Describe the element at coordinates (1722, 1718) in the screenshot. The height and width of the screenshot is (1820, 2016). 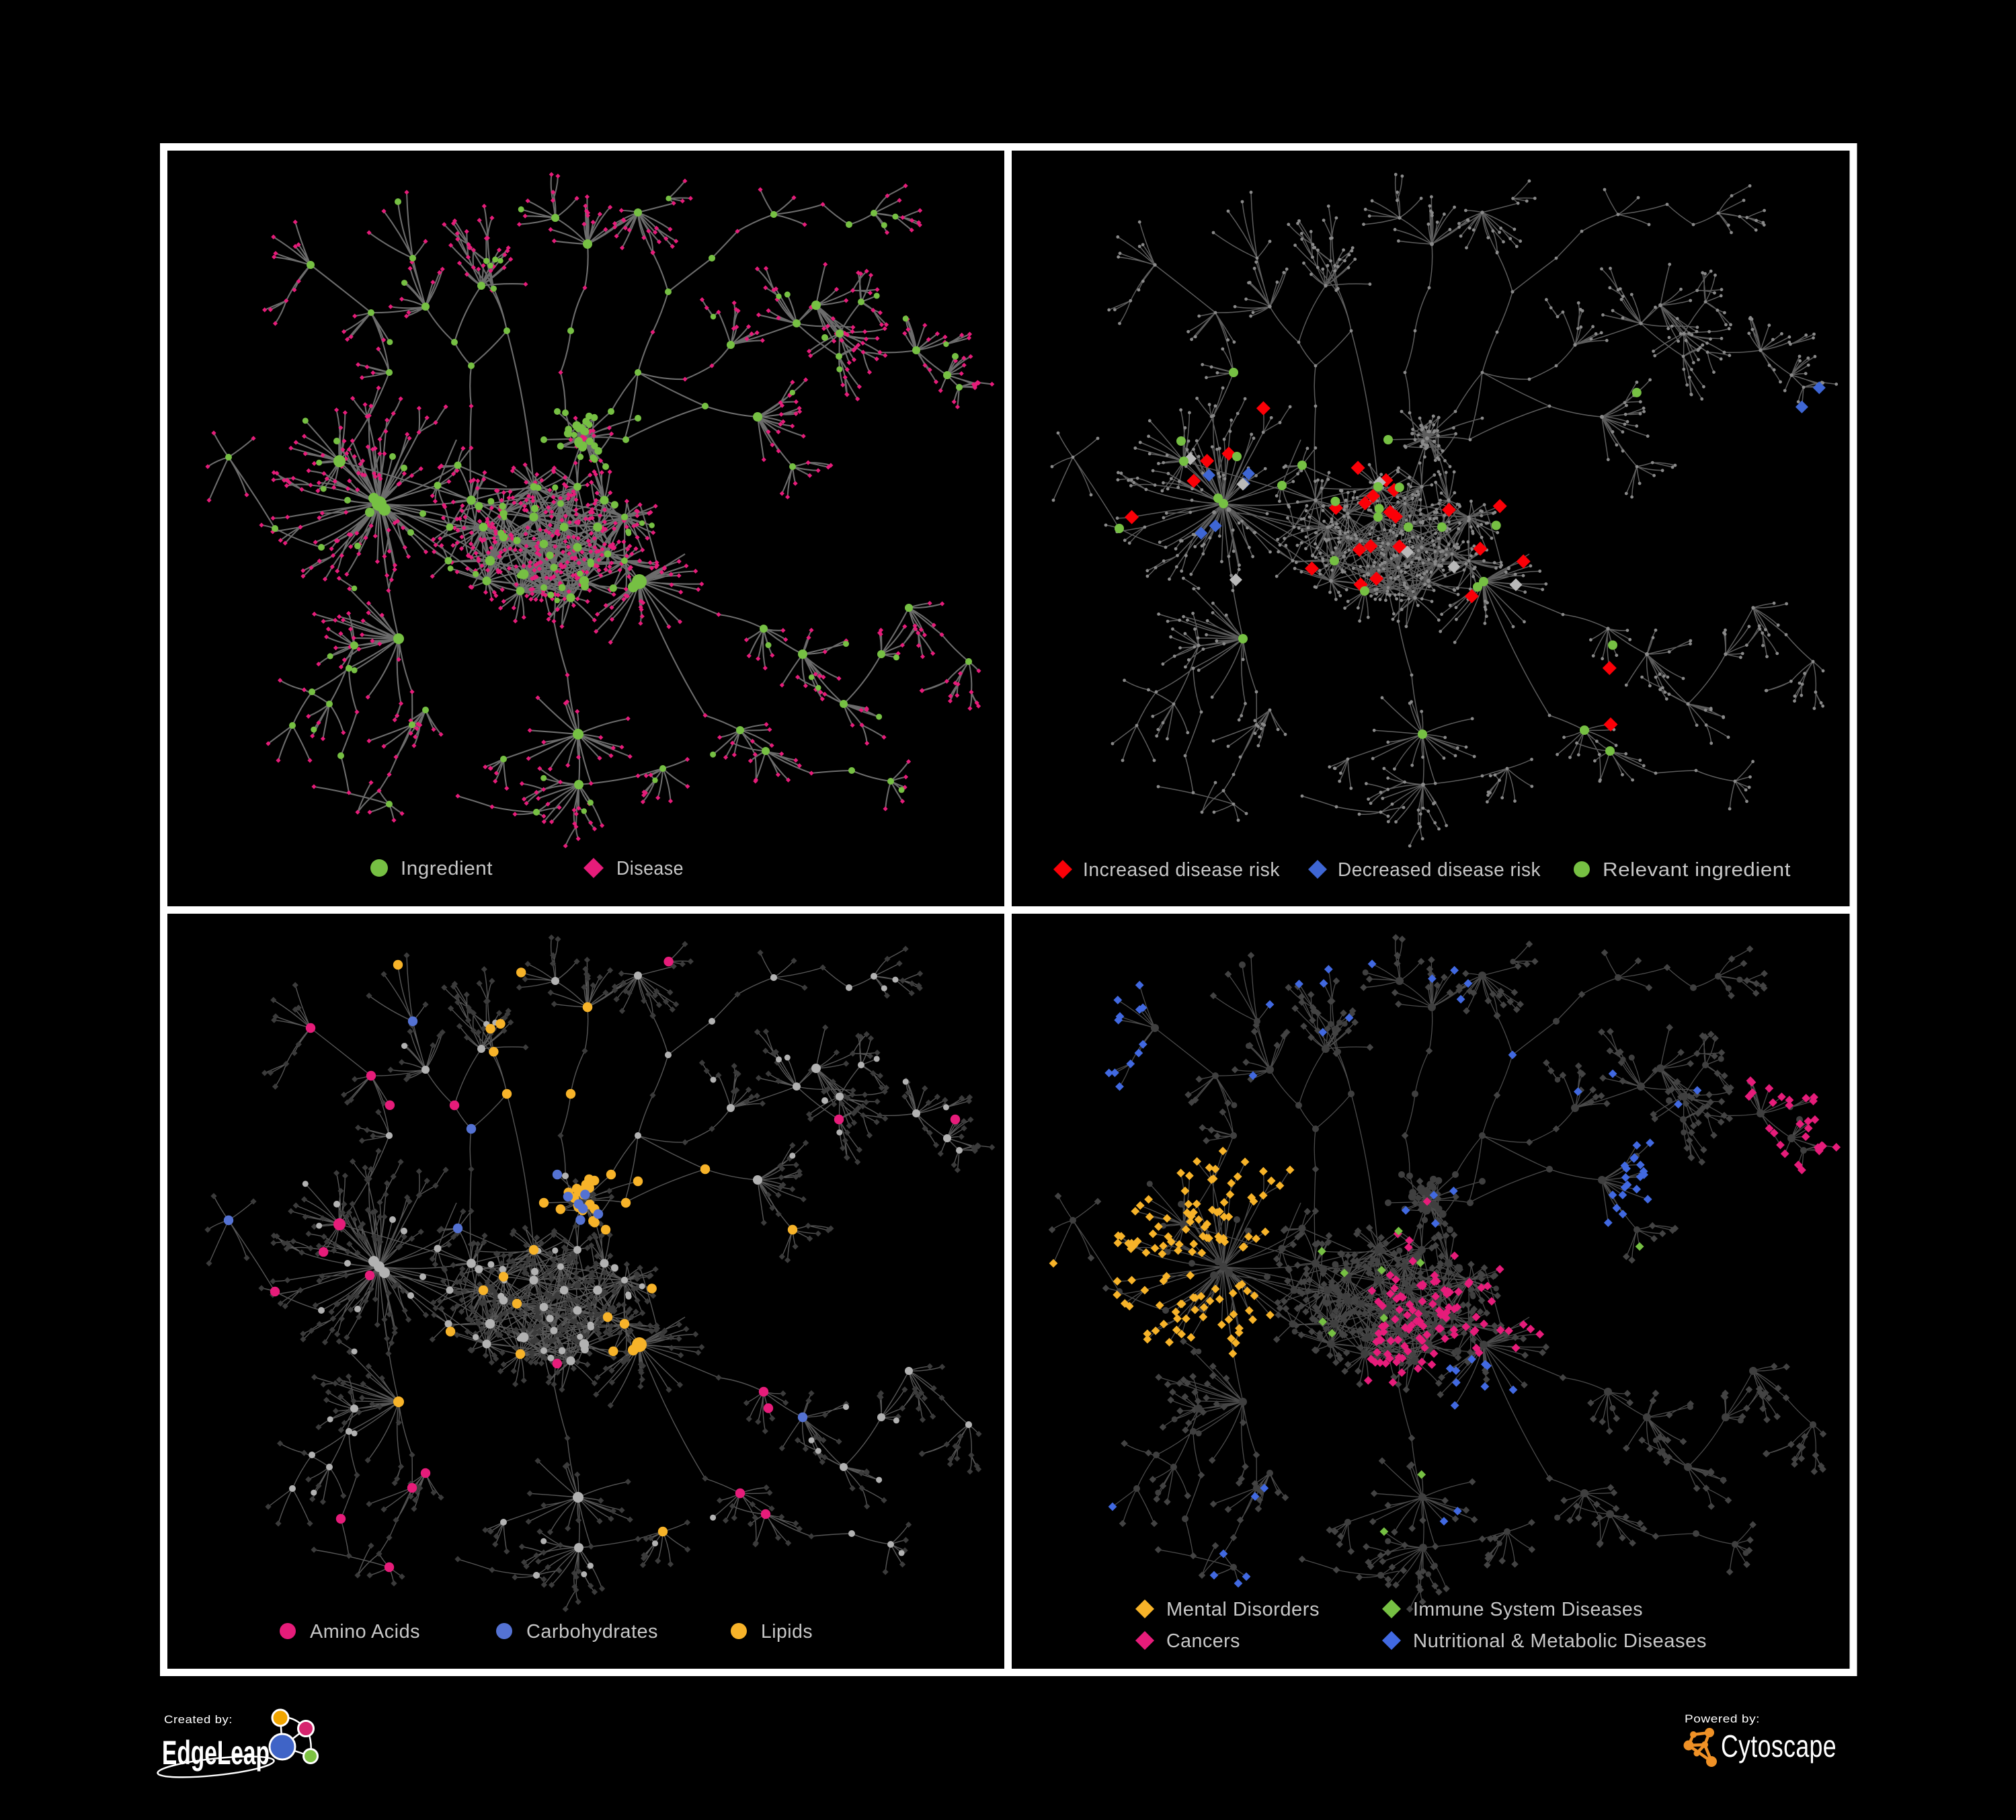
I see `svg-text: Powered by:` at that location.